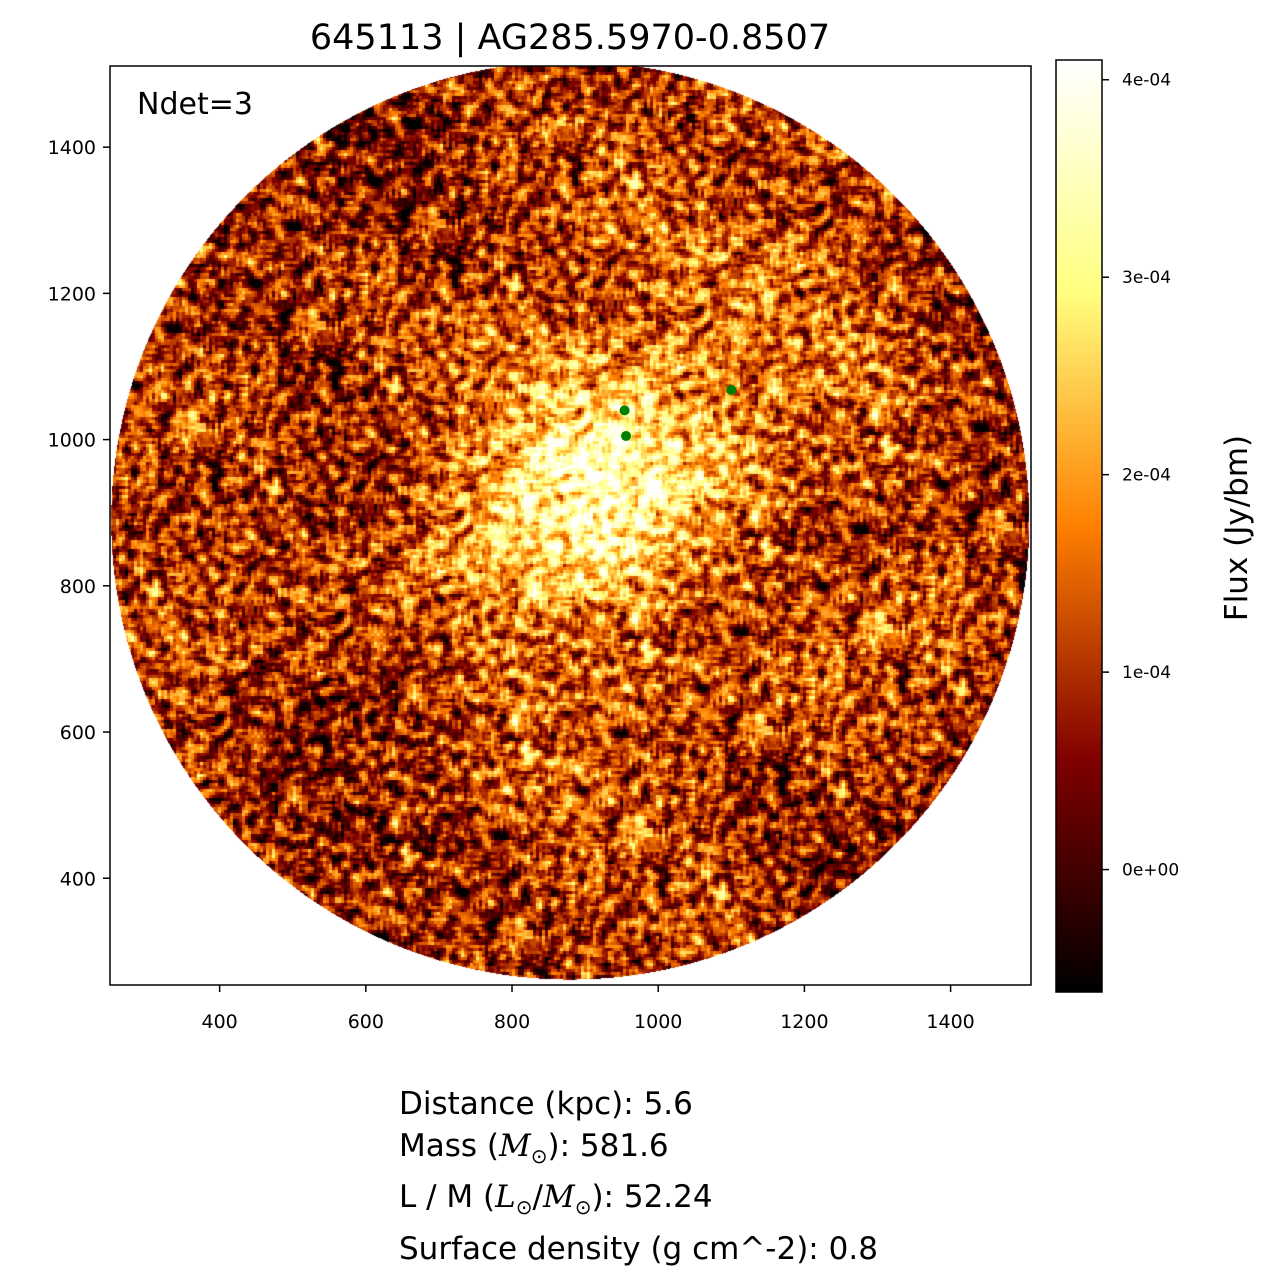  I want to click on x-tick-label: 1400, so click(950, 1022).